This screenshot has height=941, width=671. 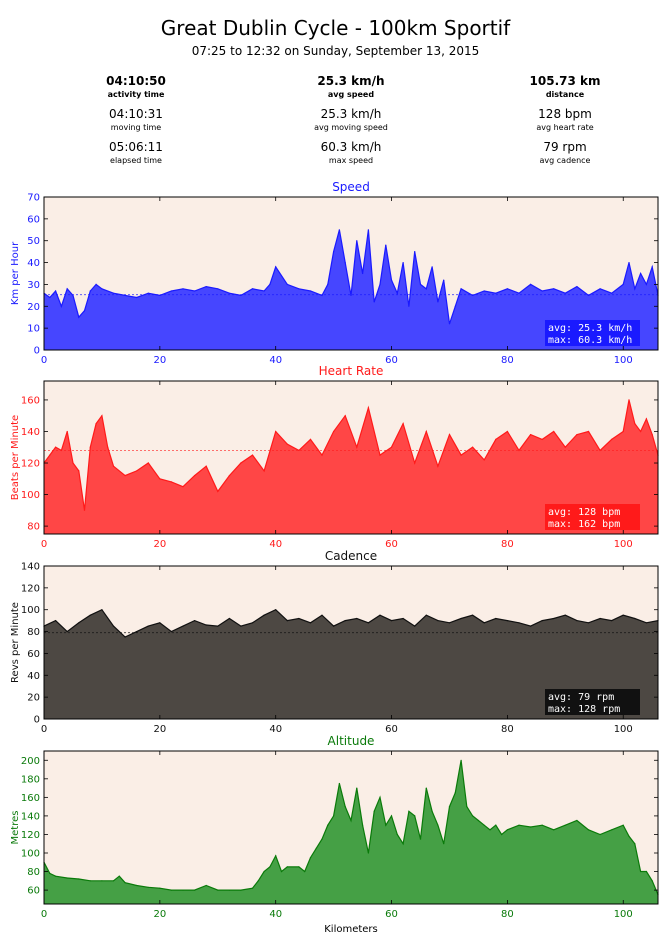 I want to click on series-area, so click(x=351, y=832).